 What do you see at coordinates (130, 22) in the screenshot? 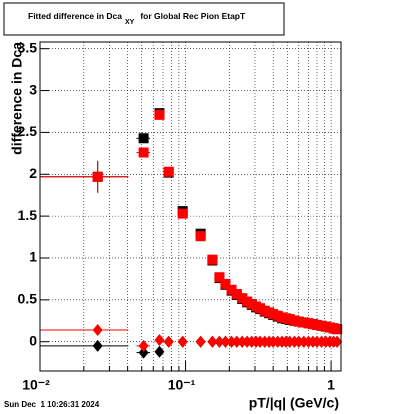
I see `title-subscript: XY` at bounding box center [130, 22].